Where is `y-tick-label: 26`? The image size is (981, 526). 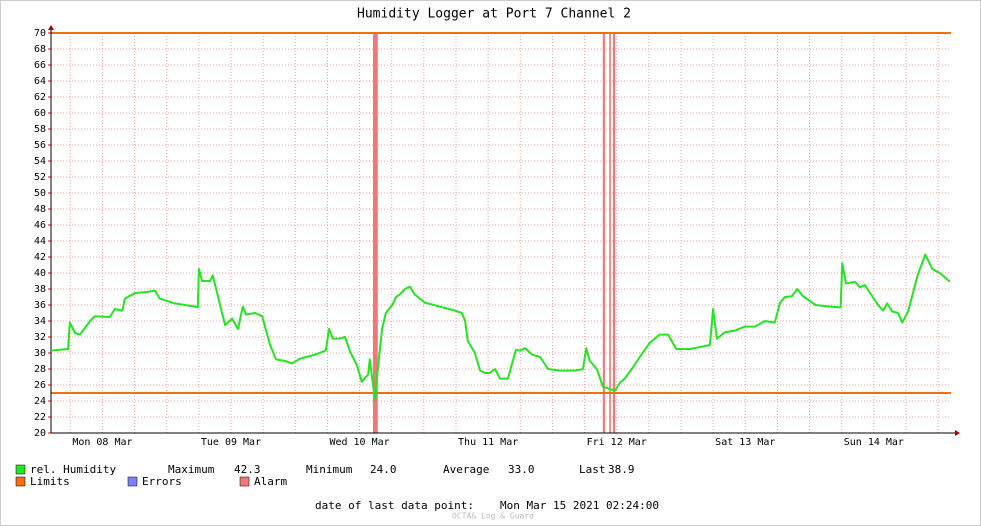 y-tick-label: 26 is located at coordinates (40, 385).